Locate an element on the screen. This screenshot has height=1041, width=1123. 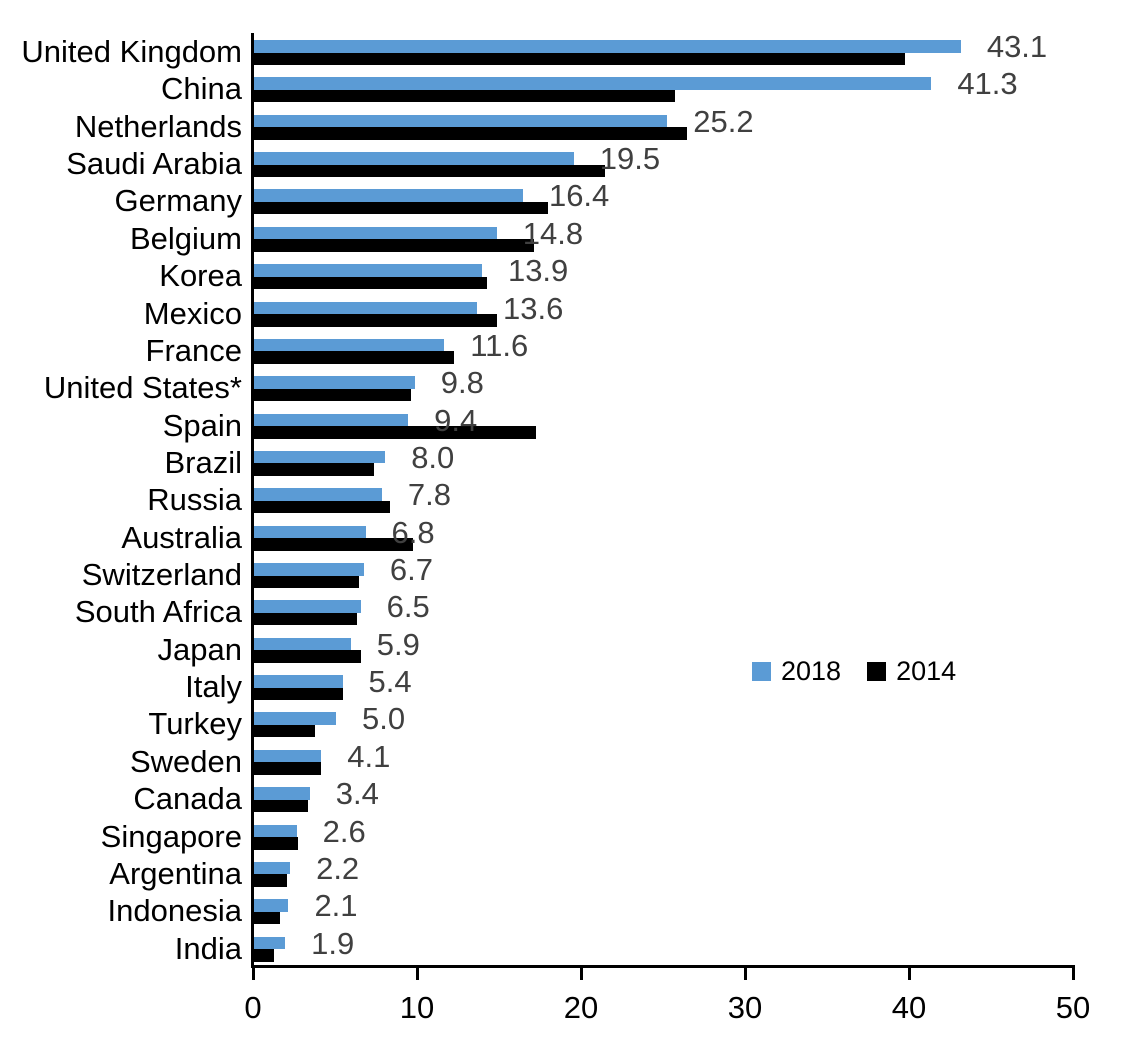
bar-2018-italy is located at coordinates (298, 681).